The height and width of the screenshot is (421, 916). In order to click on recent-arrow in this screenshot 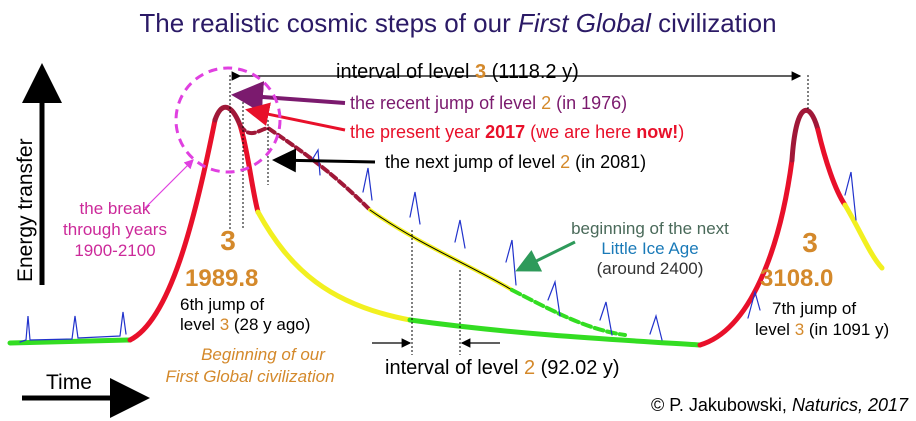, I will do `click(288, 97)`.